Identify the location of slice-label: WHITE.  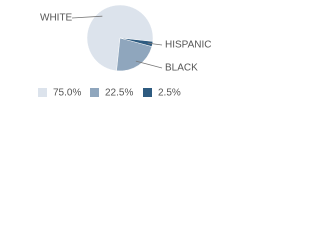
(56, 18).